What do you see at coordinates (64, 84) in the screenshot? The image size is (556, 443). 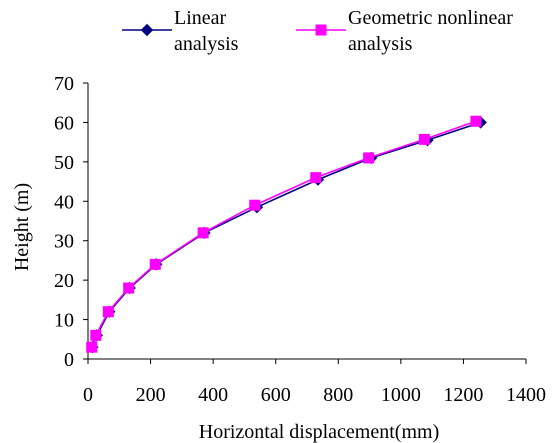 I see `y-tick-label: 70` at bounding box center [64, 84].